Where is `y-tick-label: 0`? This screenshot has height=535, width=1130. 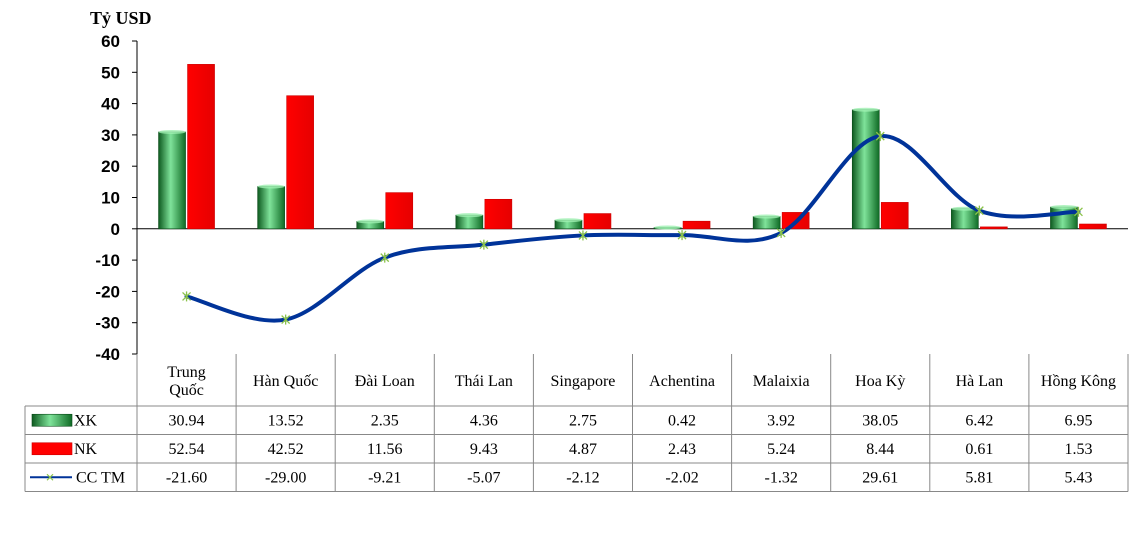 y-tick-label: 0 is located at coordinates (115, 229).